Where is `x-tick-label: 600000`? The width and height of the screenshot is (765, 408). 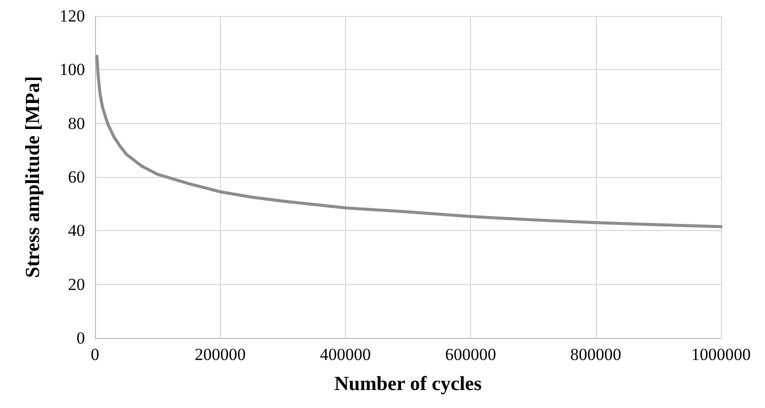 x-tick-label: 600000 is located at coordinates (470, 354).